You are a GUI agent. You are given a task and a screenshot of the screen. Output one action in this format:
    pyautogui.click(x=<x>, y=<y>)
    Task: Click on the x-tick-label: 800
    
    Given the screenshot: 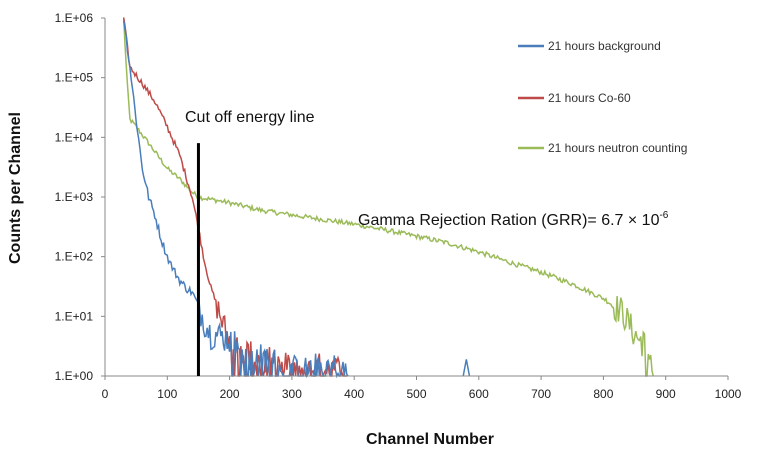 What is the action you would take?
    pyautogui.click(x=603, y=394)
    